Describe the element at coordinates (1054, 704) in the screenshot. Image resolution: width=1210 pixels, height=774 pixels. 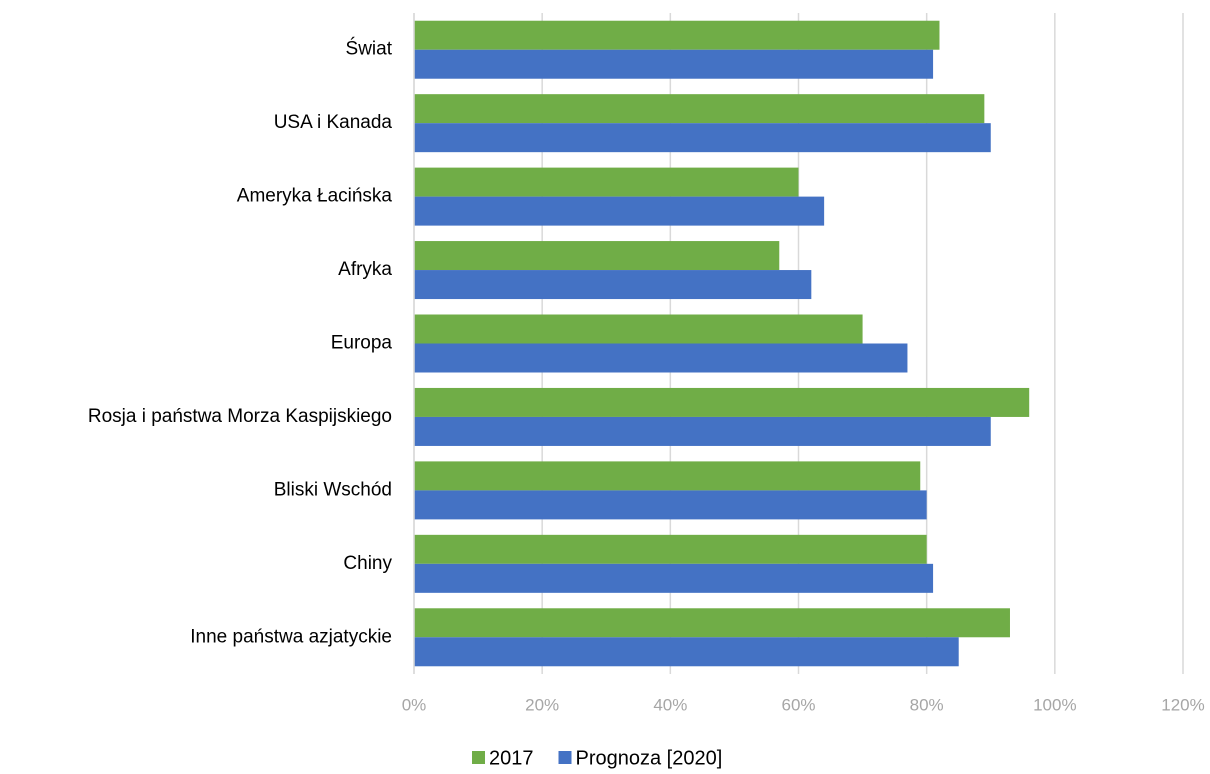
I see `x-tick-label: 100%` at that location.